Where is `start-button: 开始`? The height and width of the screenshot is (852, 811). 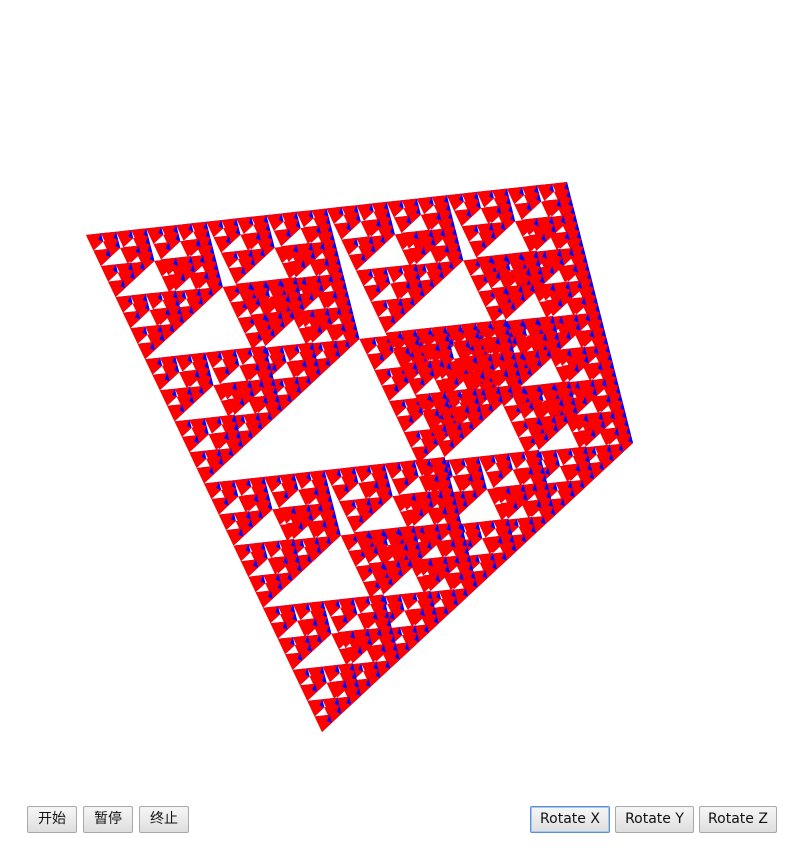
start-button: 开始 is located at coordinates (52, 819).